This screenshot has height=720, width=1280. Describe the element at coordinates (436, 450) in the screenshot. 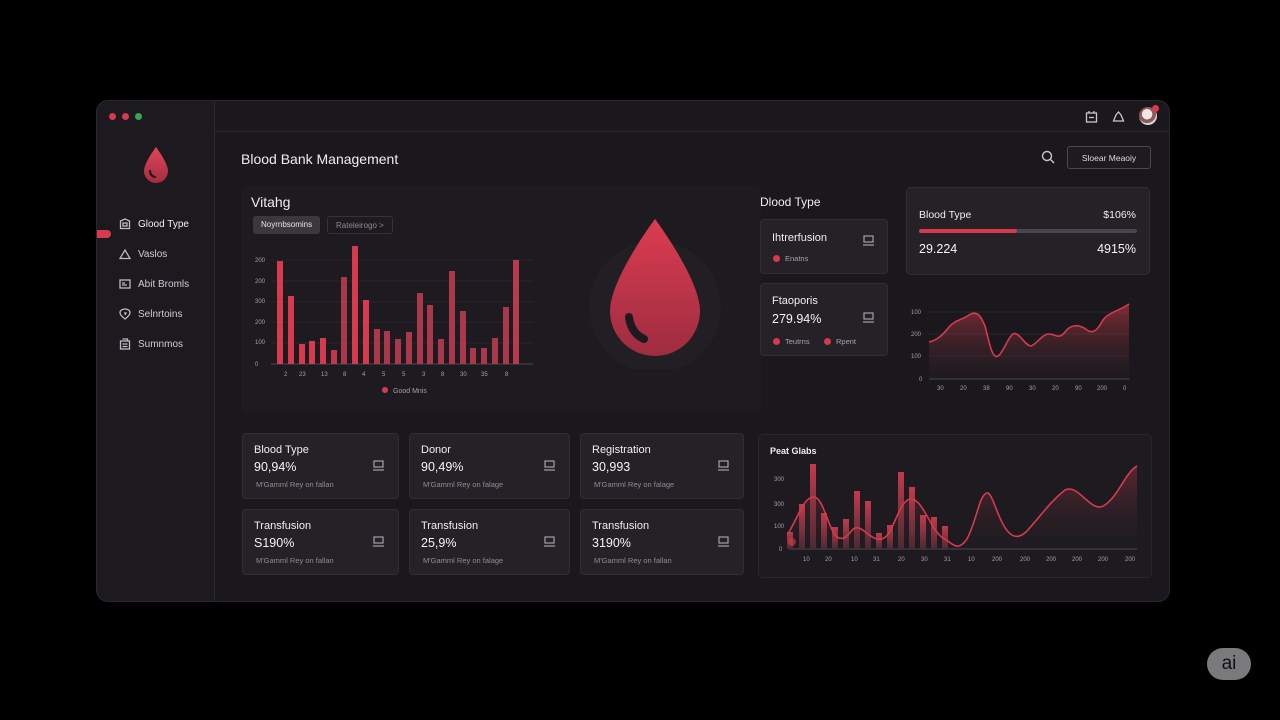

I see `card-title: Donor` at that location.